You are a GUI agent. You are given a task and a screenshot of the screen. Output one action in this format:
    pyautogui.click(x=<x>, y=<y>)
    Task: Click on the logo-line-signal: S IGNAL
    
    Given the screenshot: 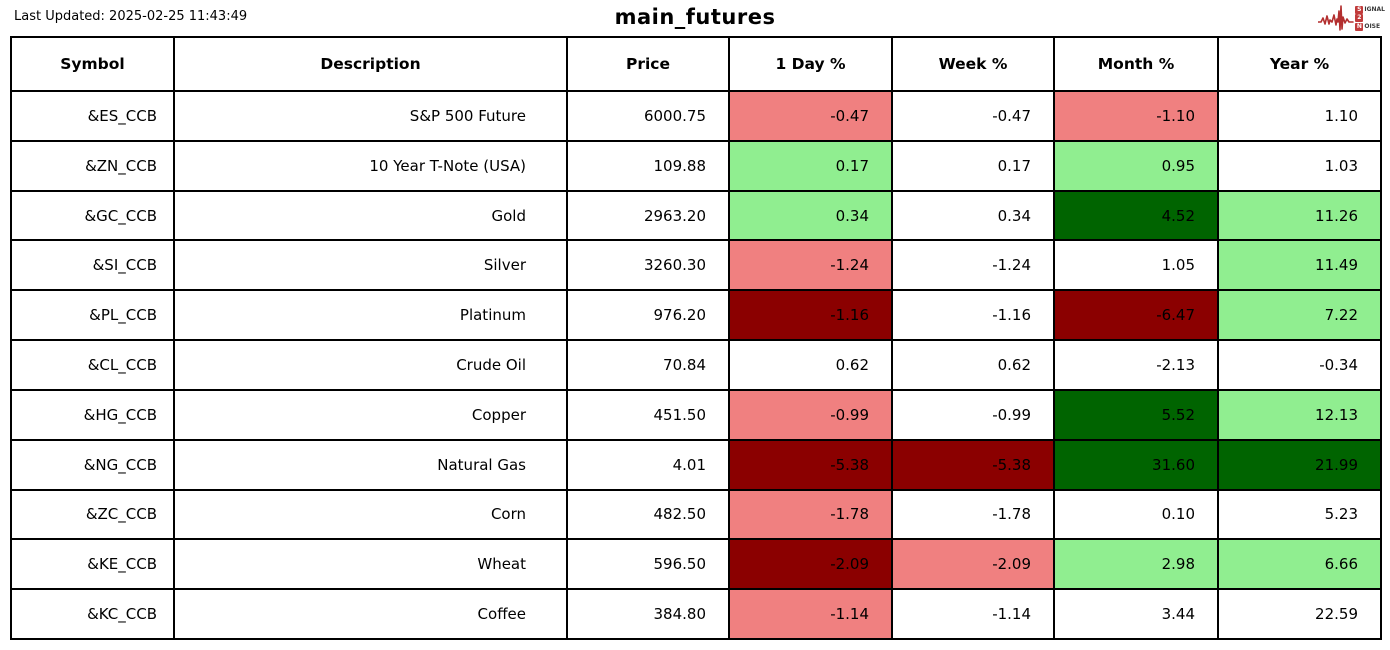 What is the action you would take?
    pyautogui.click(x=1370, y=9)
    